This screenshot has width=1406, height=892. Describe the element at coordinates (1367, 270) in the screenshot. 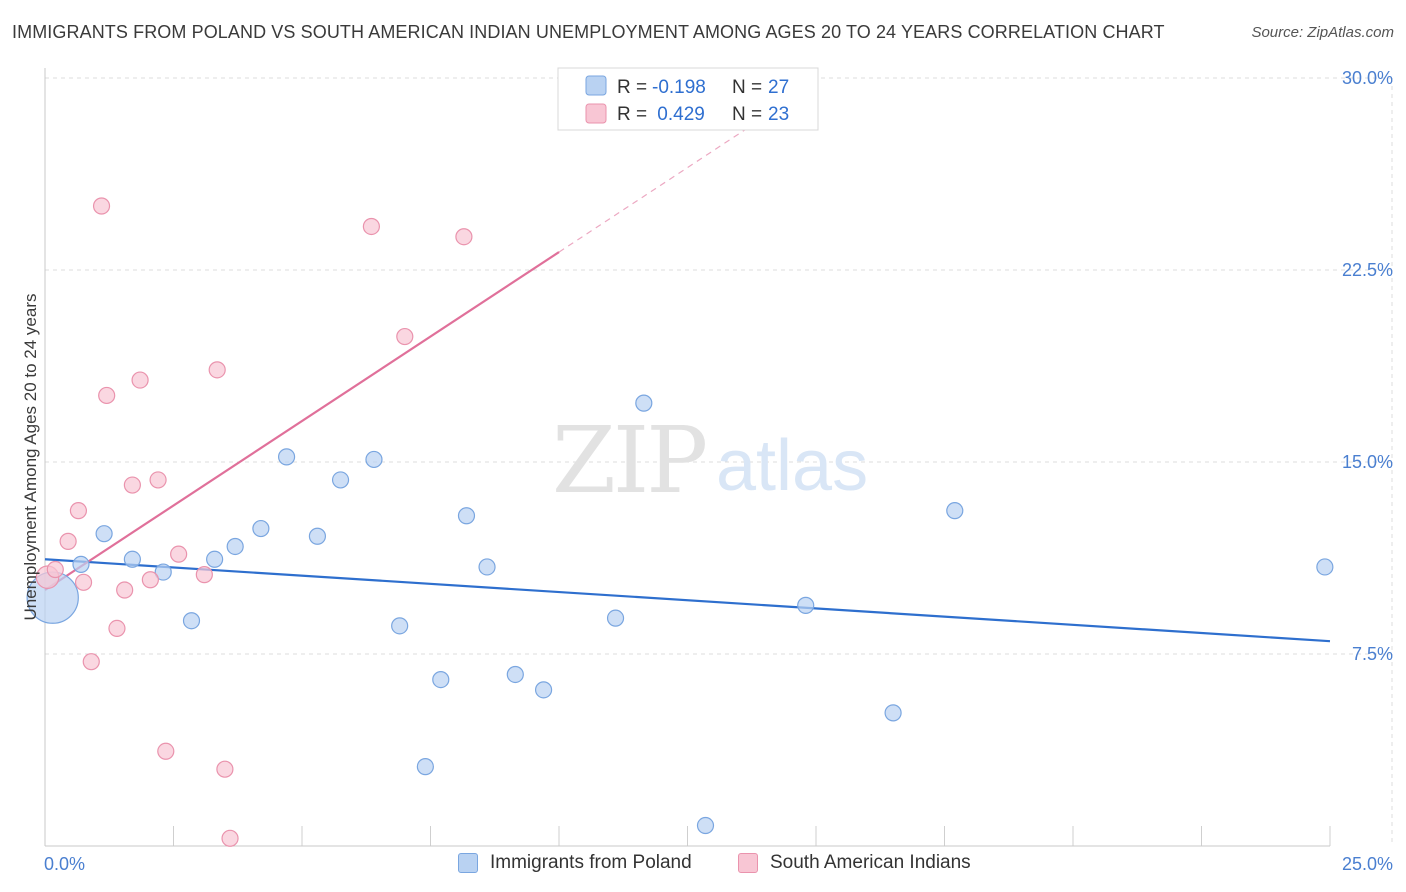

I see `y-tick-label-2: 22.5%` at that location.